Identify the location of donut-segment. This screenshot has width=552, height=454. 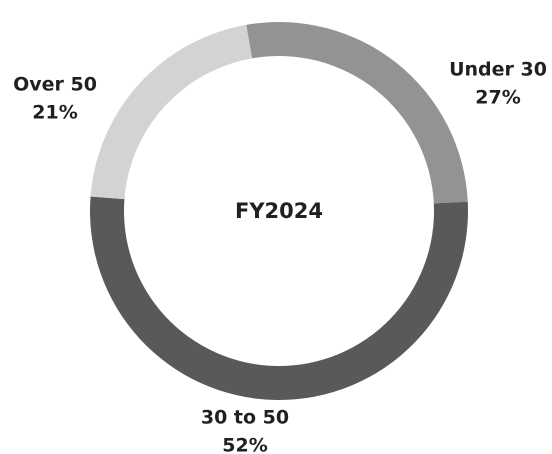
(171, 112).